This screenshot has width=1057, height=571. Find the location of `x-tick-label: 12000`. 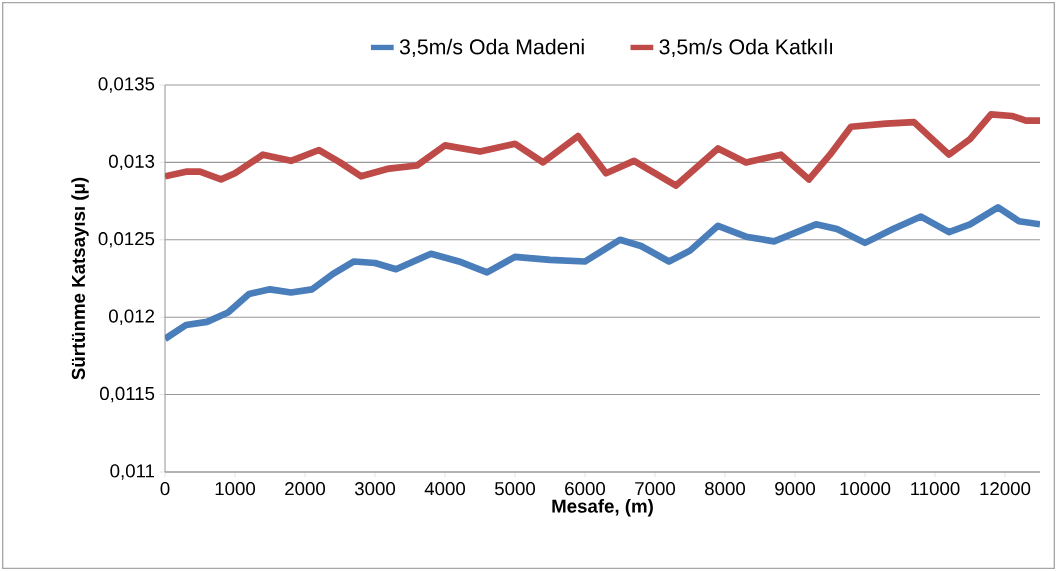

x-tick-label: 12000 is located at coordinates (1005, 489).